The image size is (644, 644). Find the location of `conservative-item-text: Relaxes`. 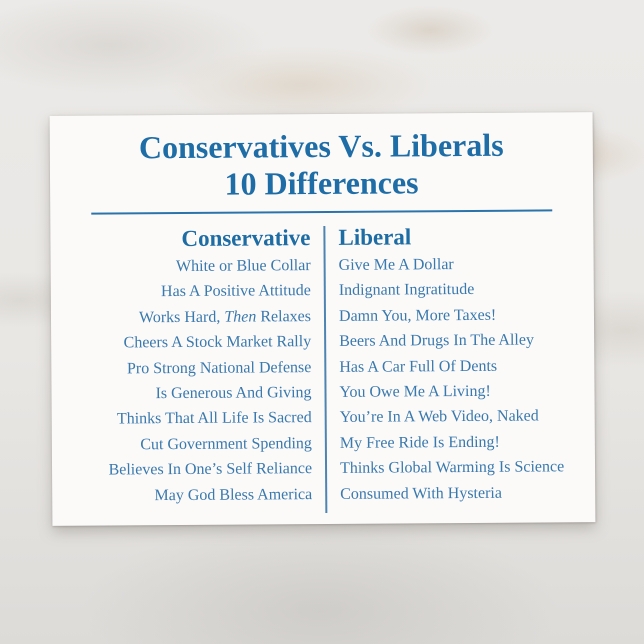

conservative-item-text: Relaxes is located at coordinates (284, 316).